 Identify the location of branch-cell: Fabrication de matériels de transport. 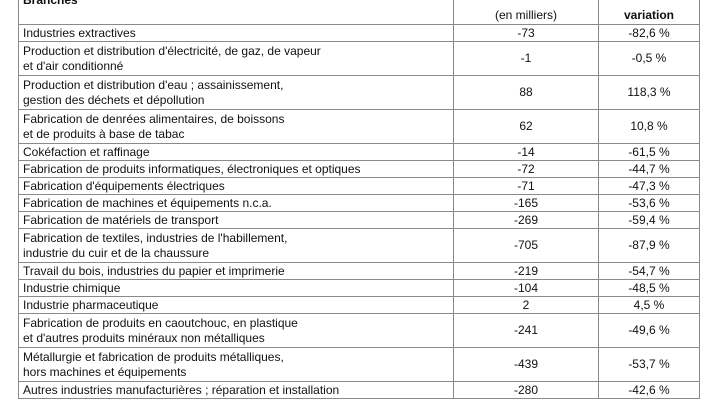
(236, 220).